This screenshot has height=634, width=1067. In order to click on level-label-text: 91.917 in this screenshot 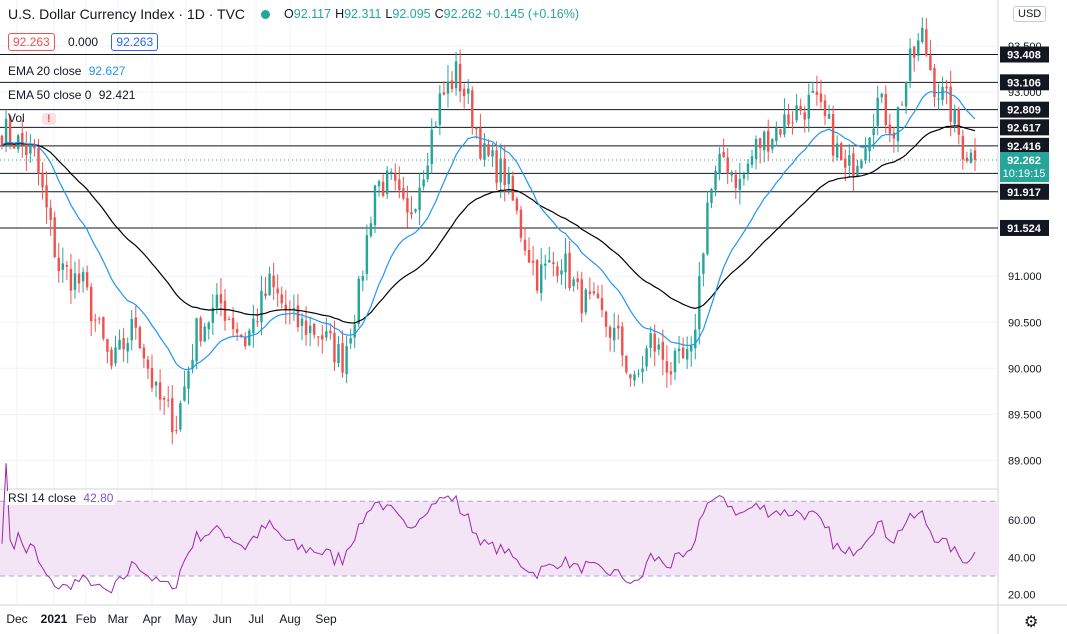, I will do `click(1024, 193)`.